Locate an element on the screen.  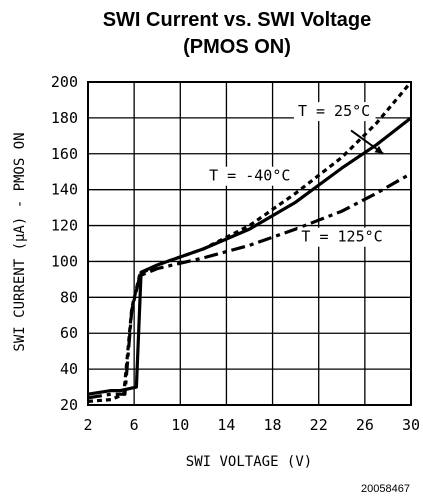
chart-title-line2: (PMOS ON) is located at coordinates (237, 47).